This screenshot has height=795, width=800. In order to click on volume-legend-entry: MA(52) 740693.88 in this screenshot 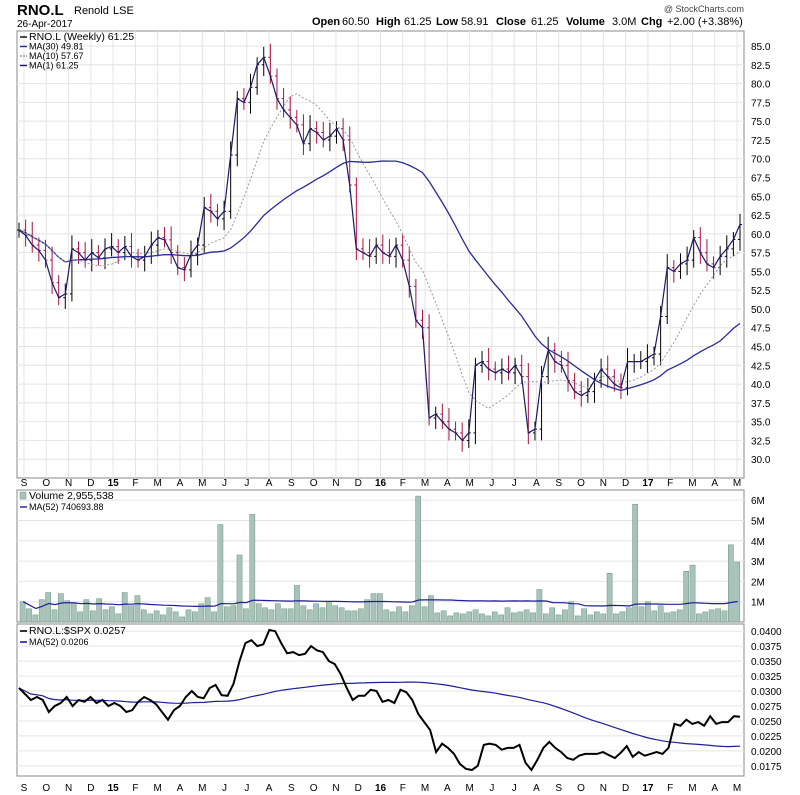, I will do `click(66, 507)`.